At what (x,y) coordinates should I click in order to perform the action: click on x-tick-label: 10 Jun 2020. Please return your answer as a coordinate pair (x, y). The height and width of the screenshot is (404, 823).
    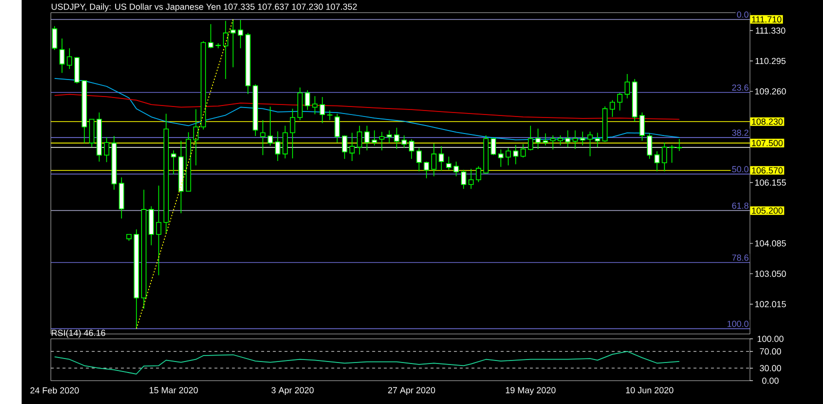
    Looking at the image, I should click on (650, 390).